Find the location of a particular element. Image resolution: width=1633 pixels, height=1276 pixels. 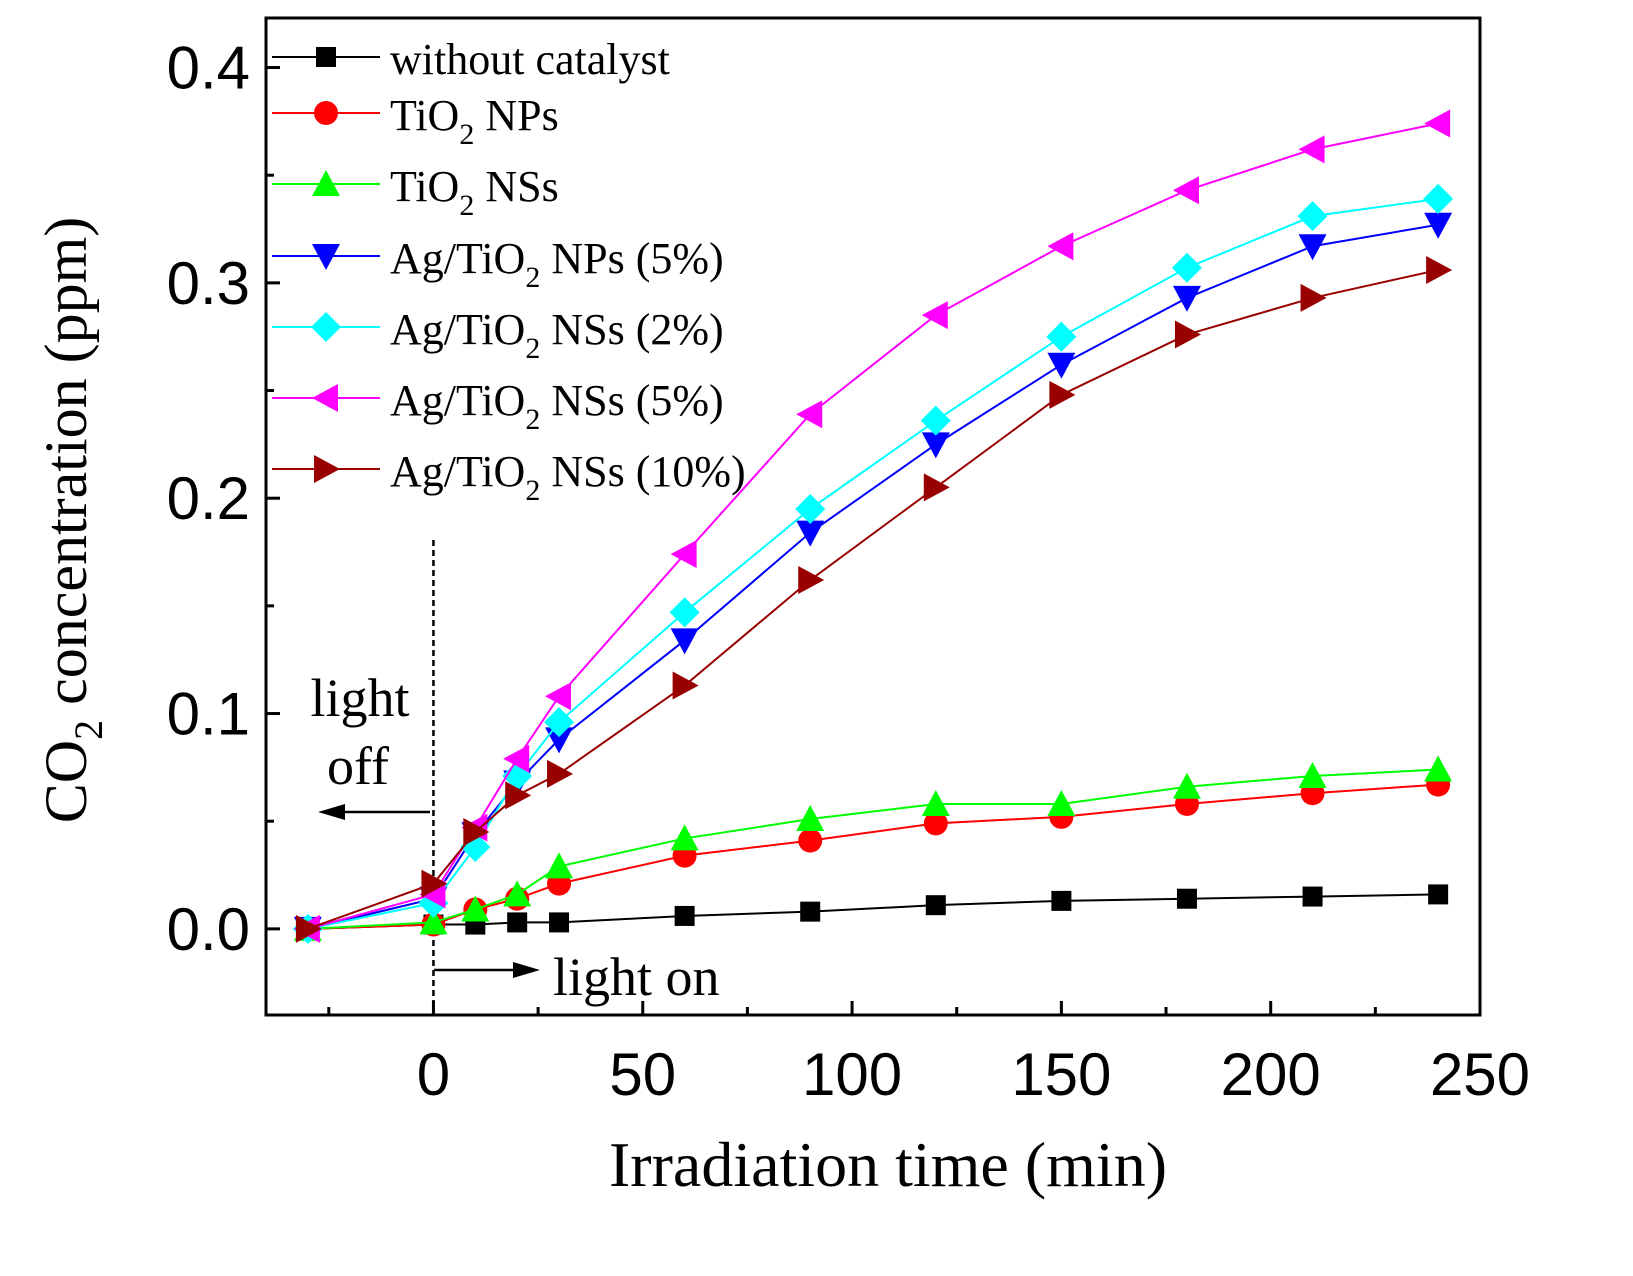

legend-label: Ag/TiO2 NSs (2%) is located at coordinates (557, 335).